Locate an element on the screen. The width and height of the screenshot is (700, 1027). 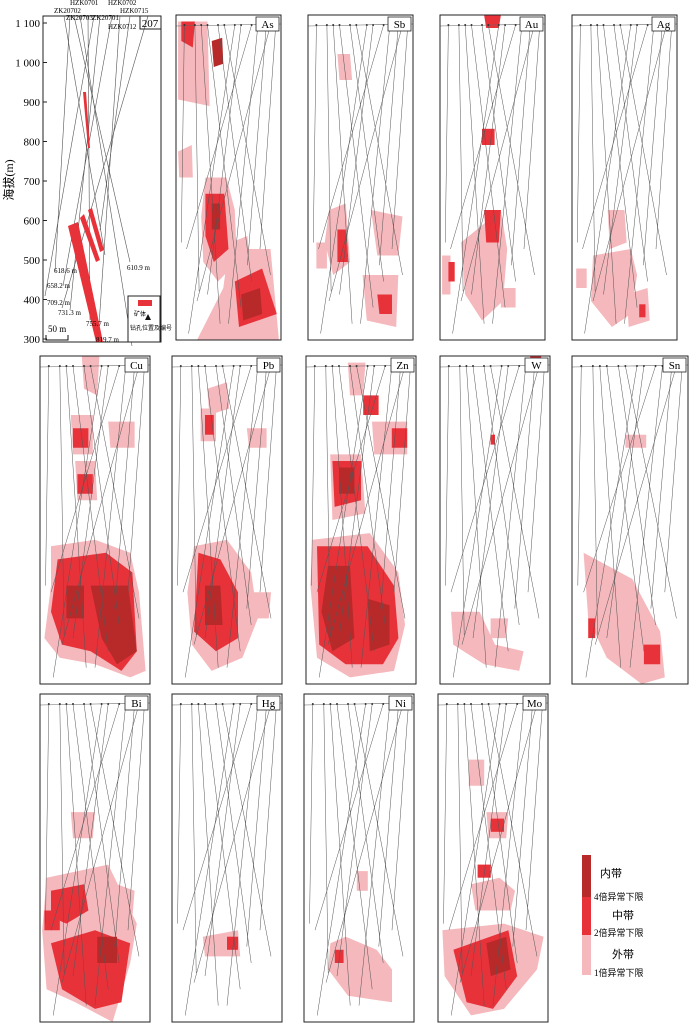
drill-hole-id: HZK0701 is located at coordinates (84, 3).